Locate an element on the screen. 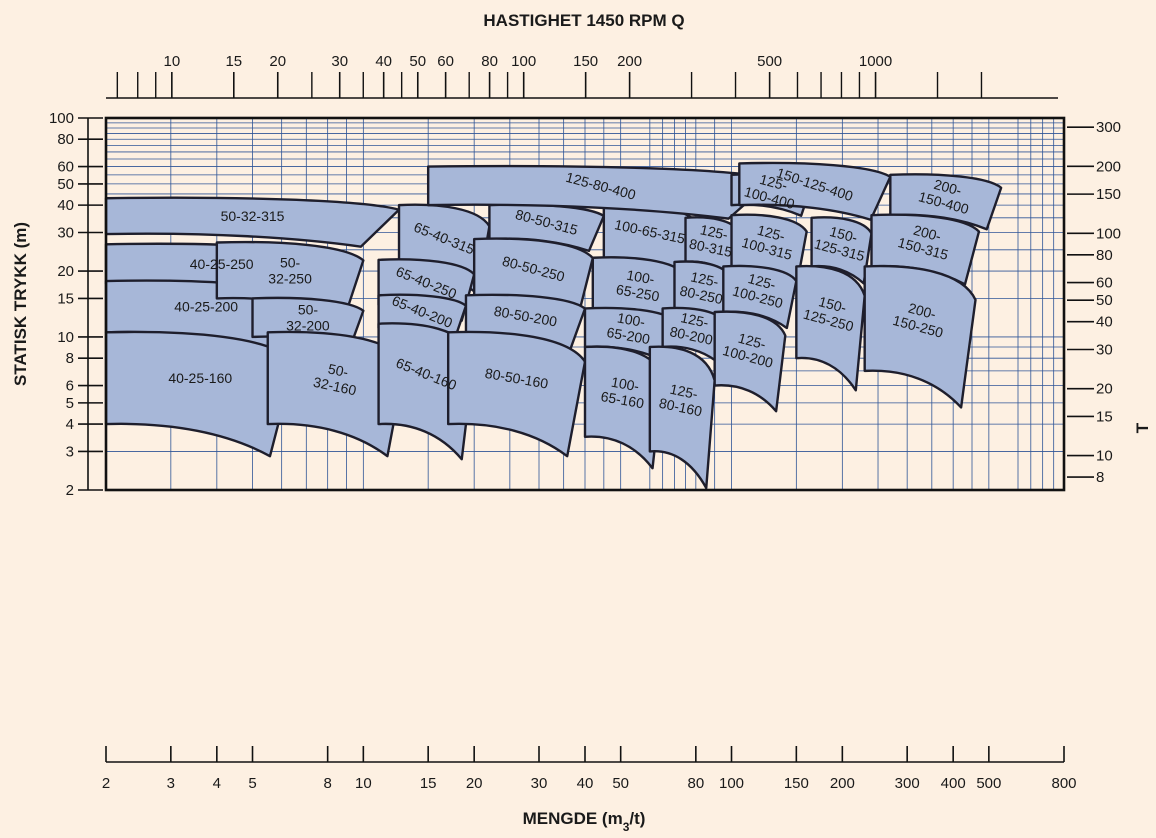 The width and height of the screenshot is (1156, 838). zone-label-50-32-250: 50-32-250 is located at coordinates (290, 270).